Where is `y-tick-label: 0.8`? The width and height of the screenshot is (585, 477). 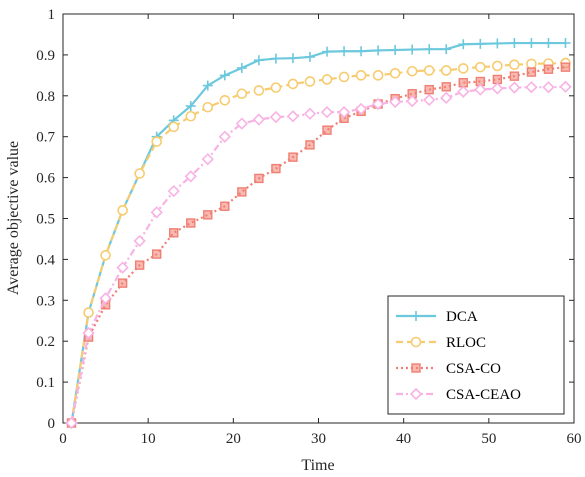 y-tick-label: 0.8 is located at coordinates (45, 97).